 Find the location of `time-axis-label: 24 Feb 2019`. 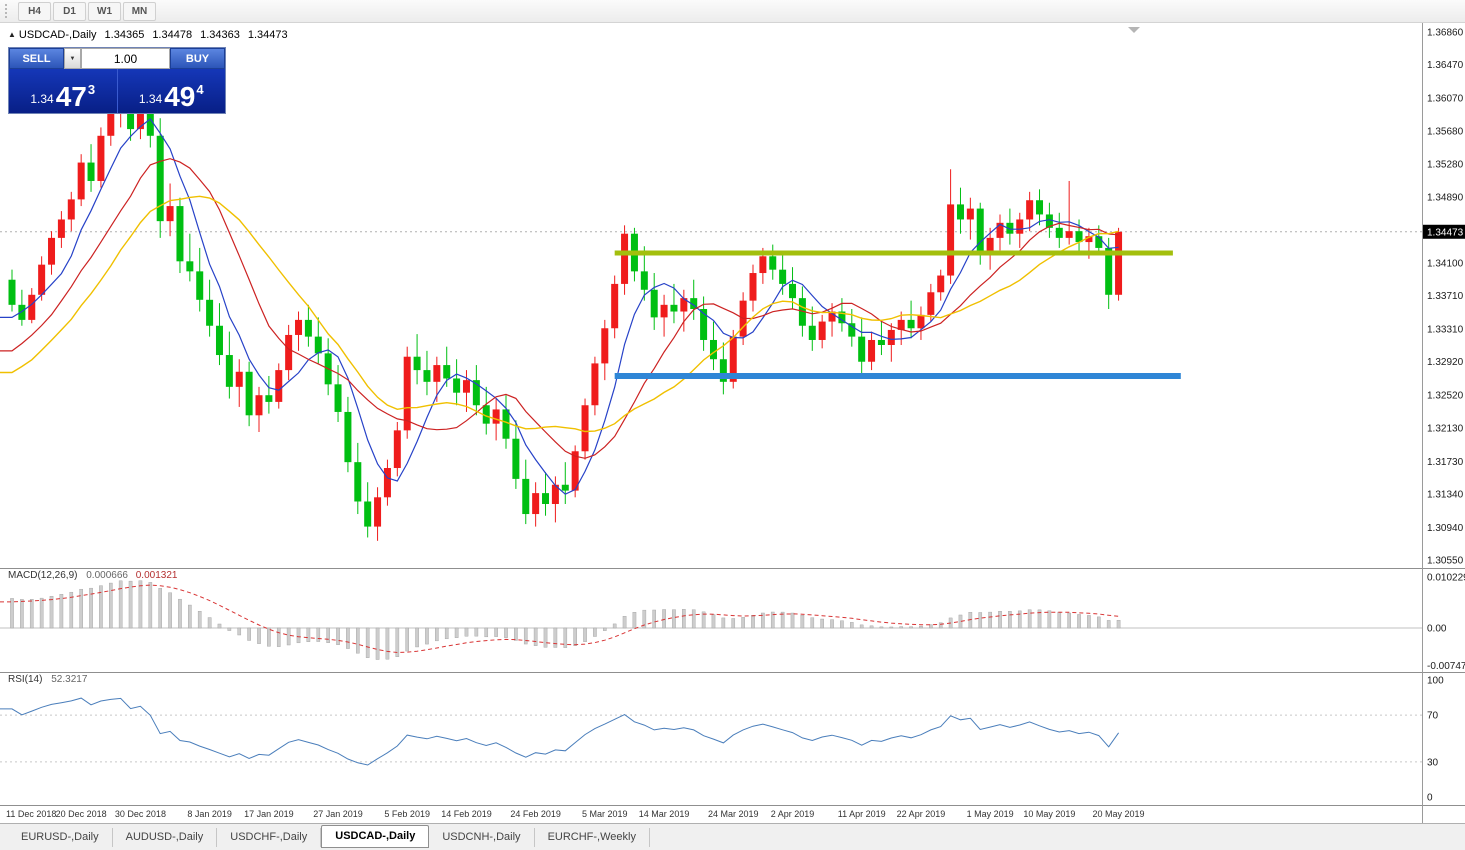

time-axis-label: 24 Feb 2019 is located at coordinates (535, 814).